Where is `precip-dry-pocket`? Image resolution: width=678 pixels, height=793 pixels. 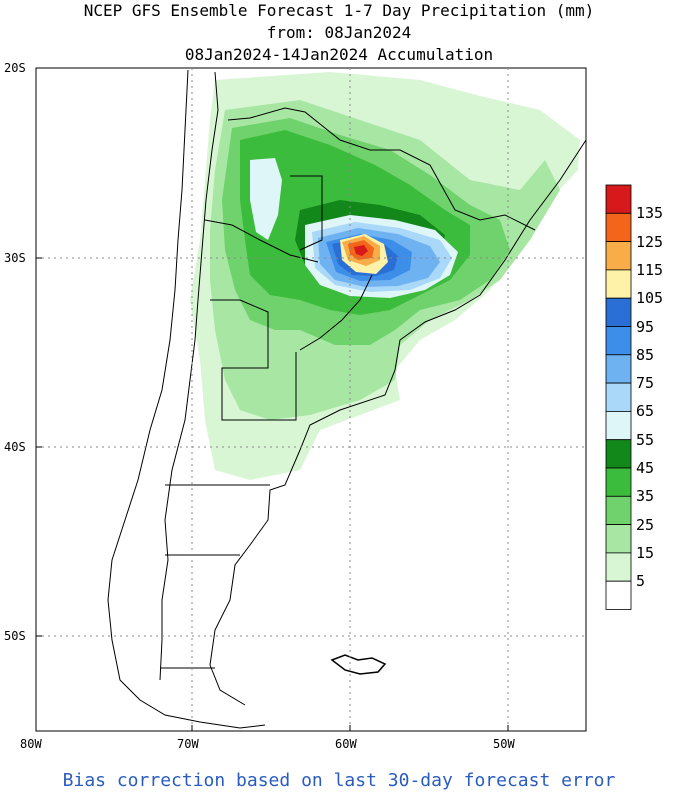
precip-dry-pocket is located at coordinates (266, 199).